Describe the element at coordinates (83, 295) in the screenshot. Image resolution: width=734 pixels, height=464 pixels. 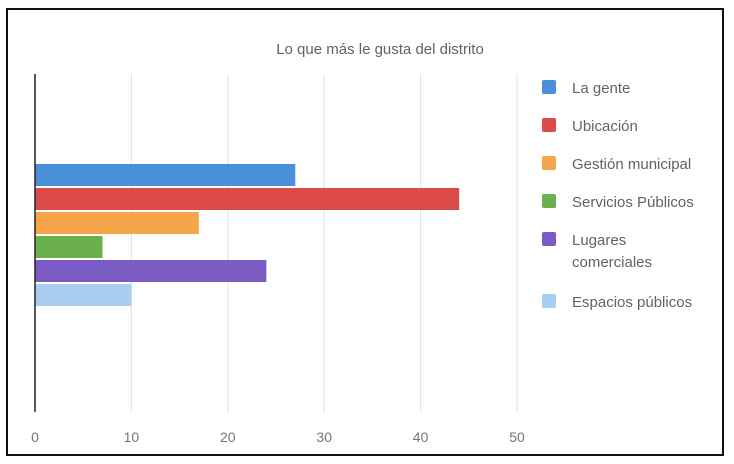
I see `bar-espacios-públicos` at that location.